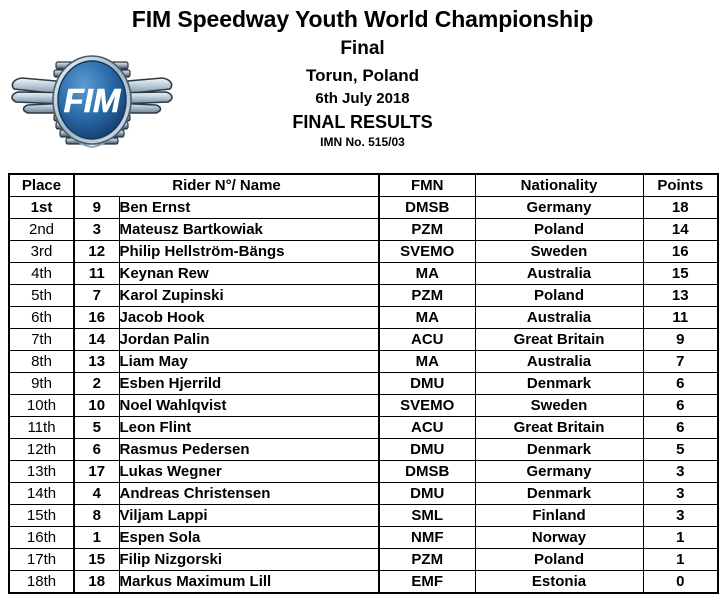  I want to click on table-row: 10th 10 Noel Wahlqvist SVEMO Sweden 6, so click(363, 405).